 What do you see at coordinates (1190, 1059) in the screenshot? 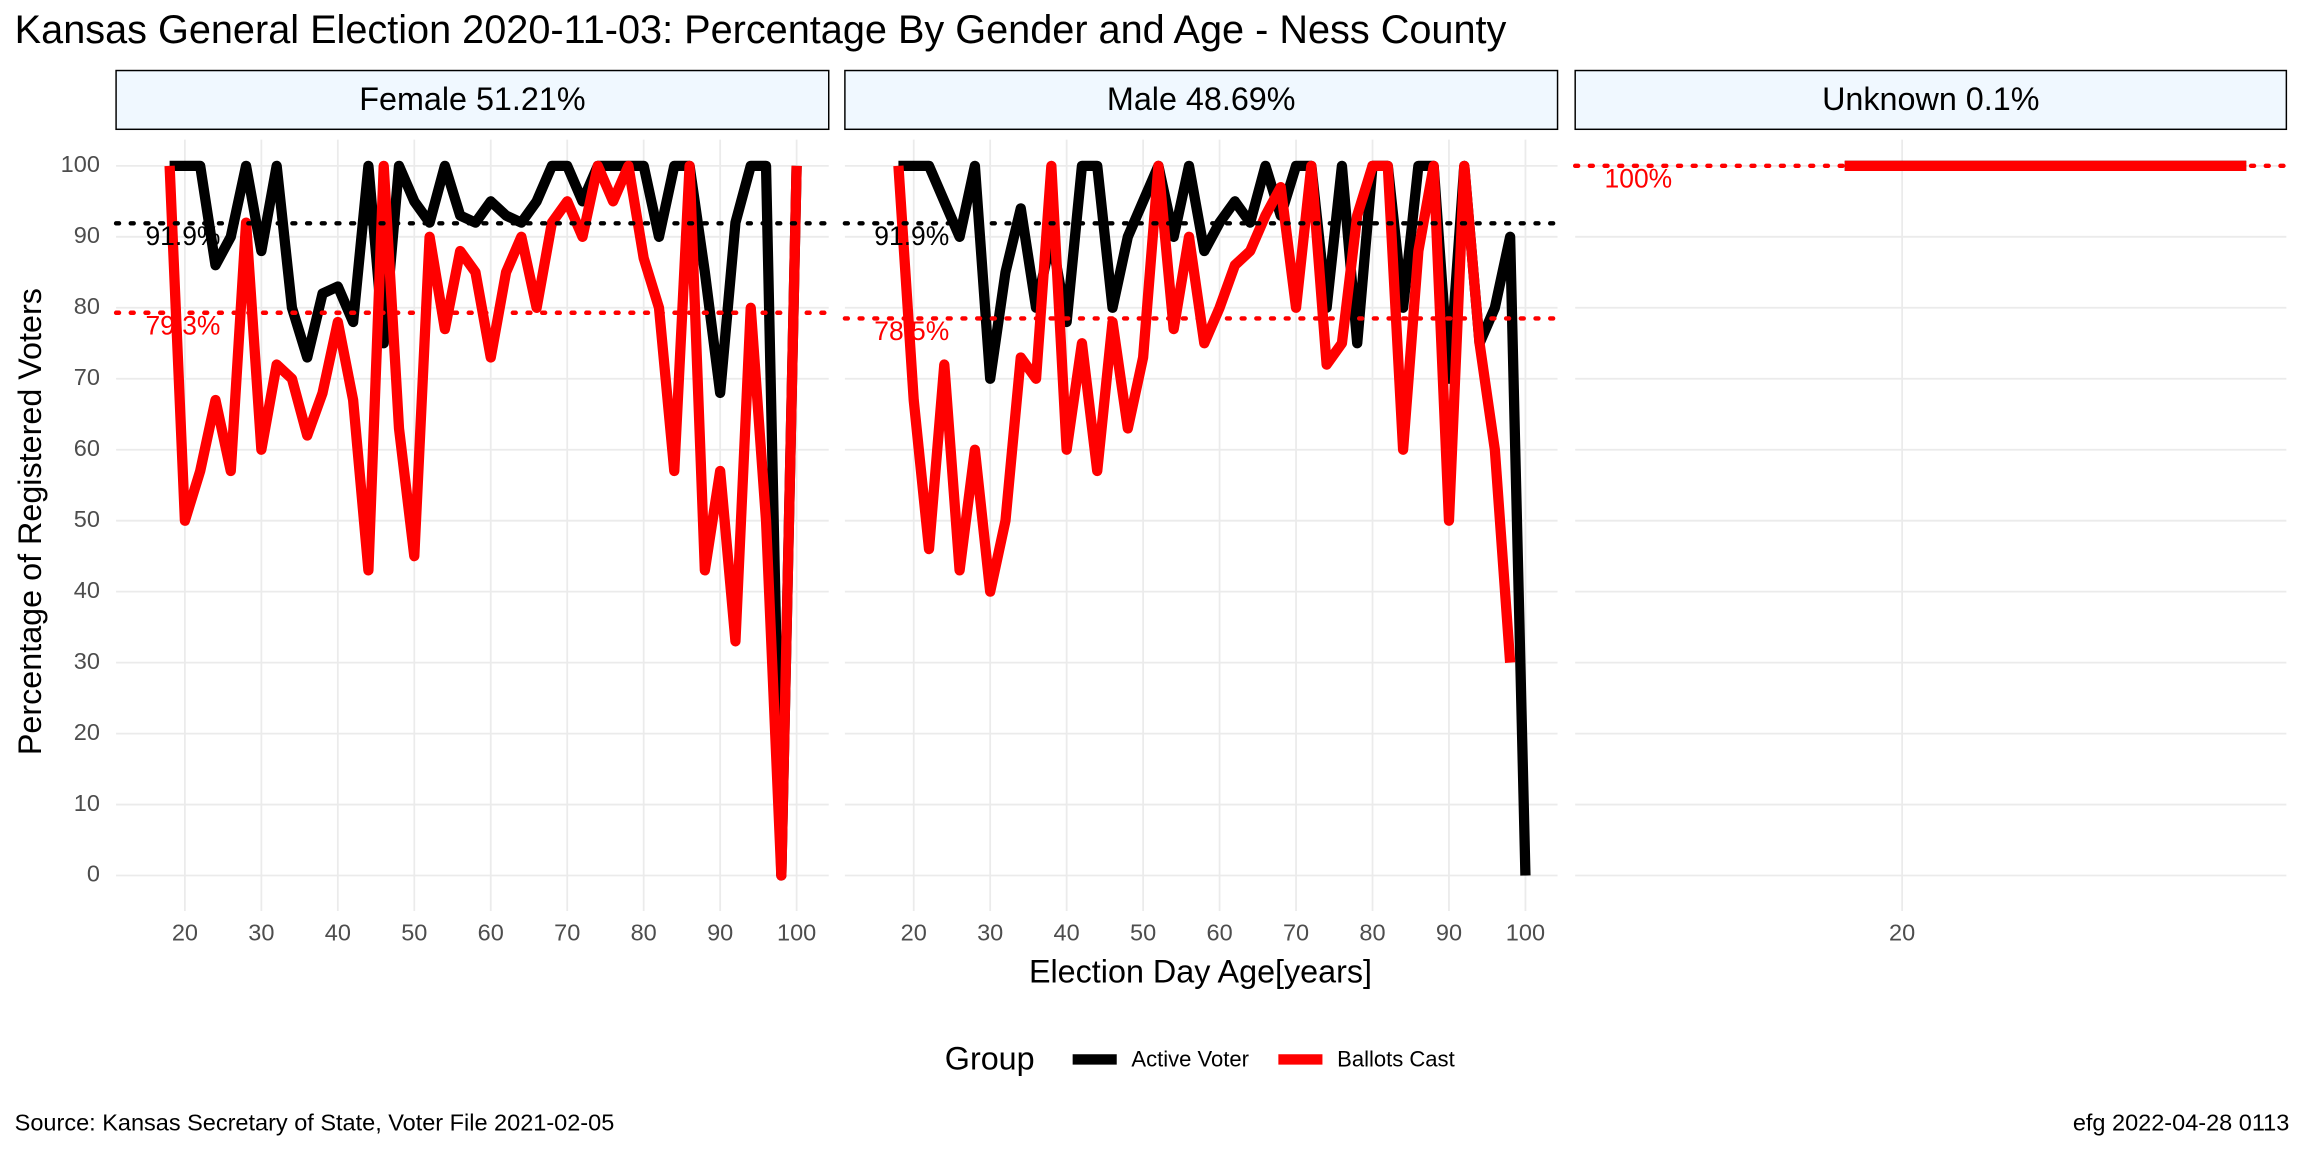
I see `legend-label: Active Voter` at bounding box center [1190, 1059].